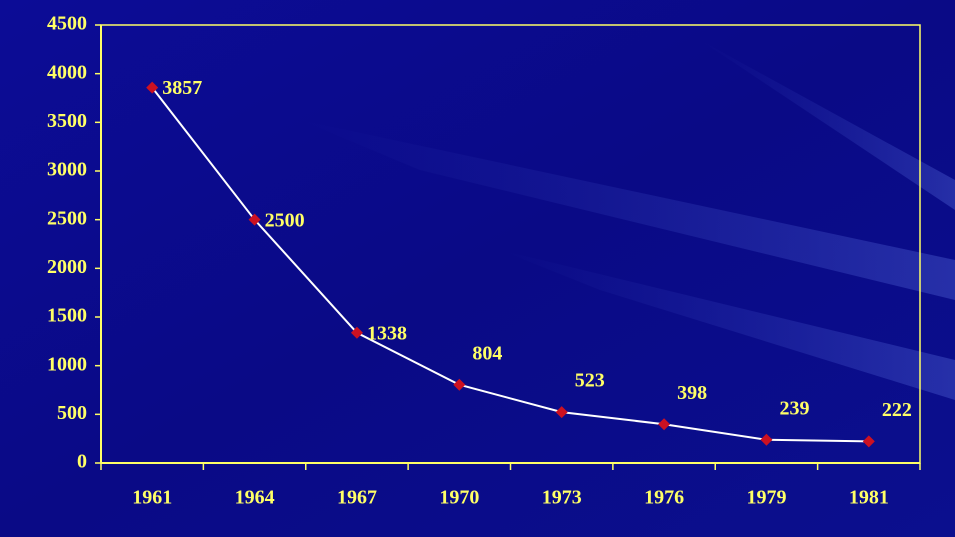 This screenshot has height=537, width=955. Describe the element at coordinates (67, 218) in the screenshot. I see `y-tick-label: 2500` at that location.